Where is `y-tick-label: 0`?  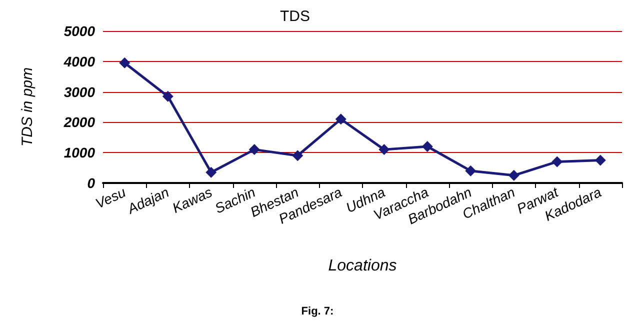 y-tick-label: 0 is located at coordinates (91, 183).